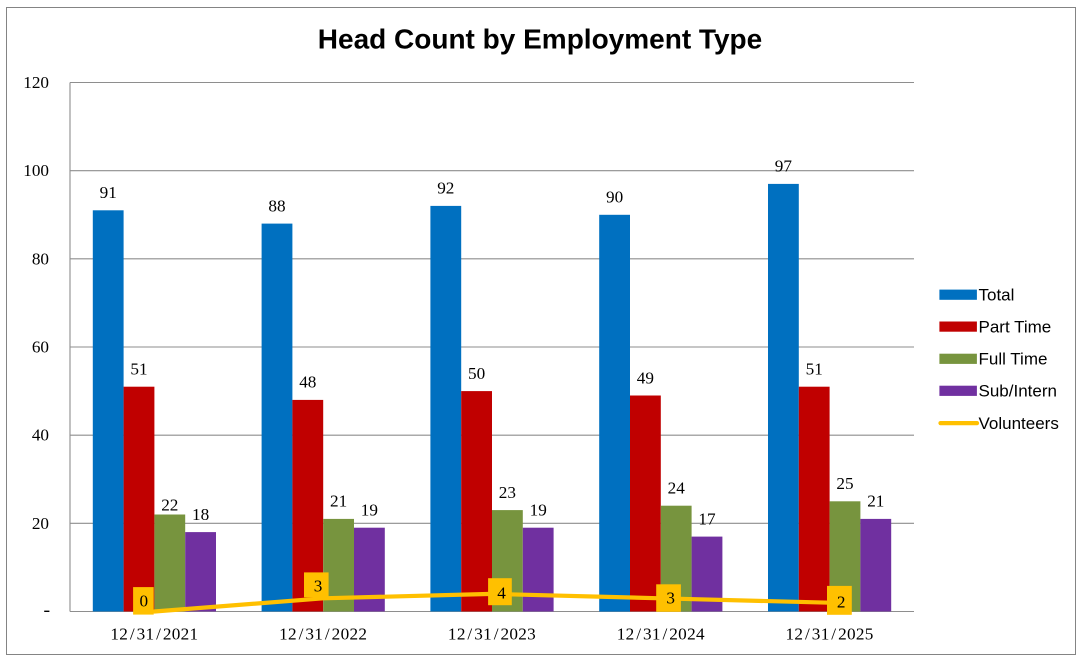 The height and width of the screenshot is (662, 1085). What do you see at coordinates (36, 82) in the screenshot?
I see `svg-text: 120` at bounding box center [36, 82].